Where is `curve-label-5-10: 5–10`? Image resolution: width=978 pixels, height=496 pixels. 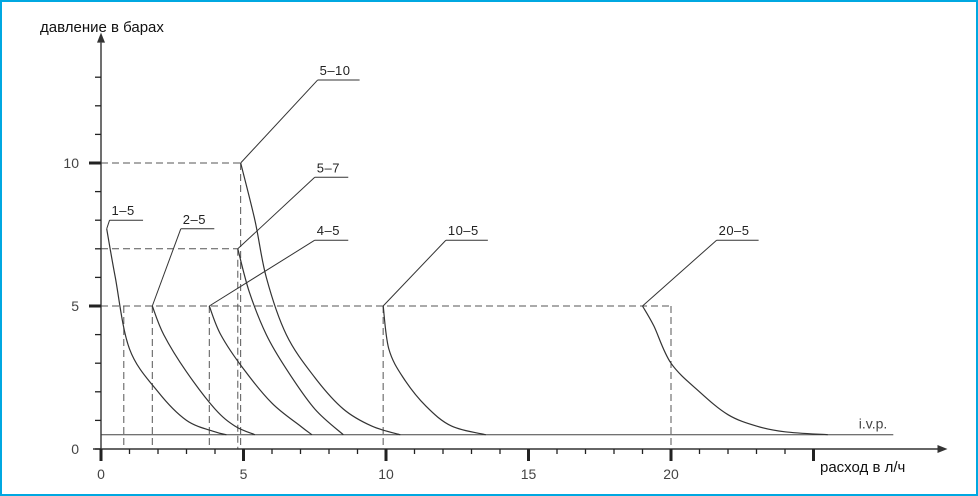 curve-label-5-10: 5–10 is located at coordinates (335, 70).